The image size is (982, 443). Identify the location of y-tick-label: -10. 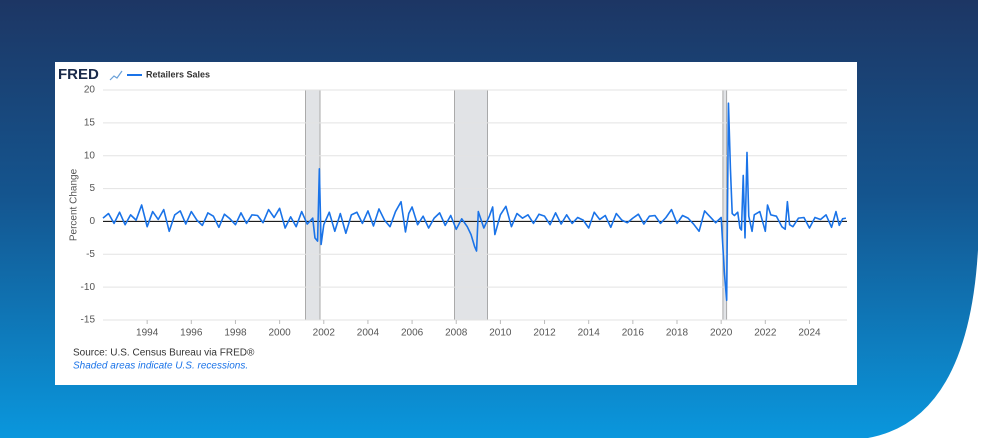
(88, 287).